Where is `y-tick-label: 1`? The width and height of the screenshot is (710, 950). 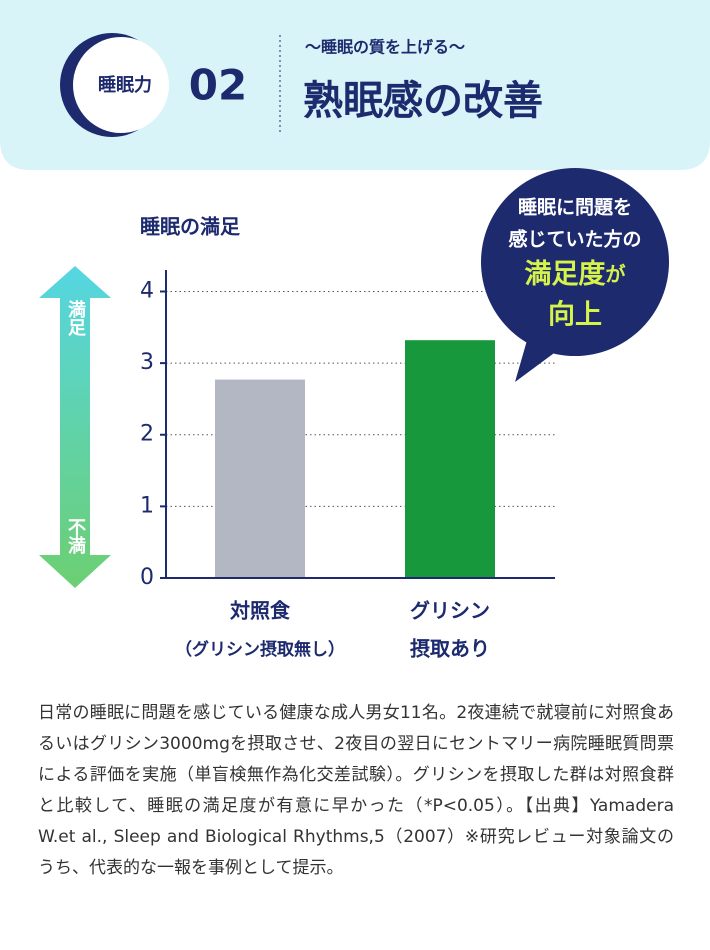
y-tick-label: 1 is located at coordinates (147, 505).